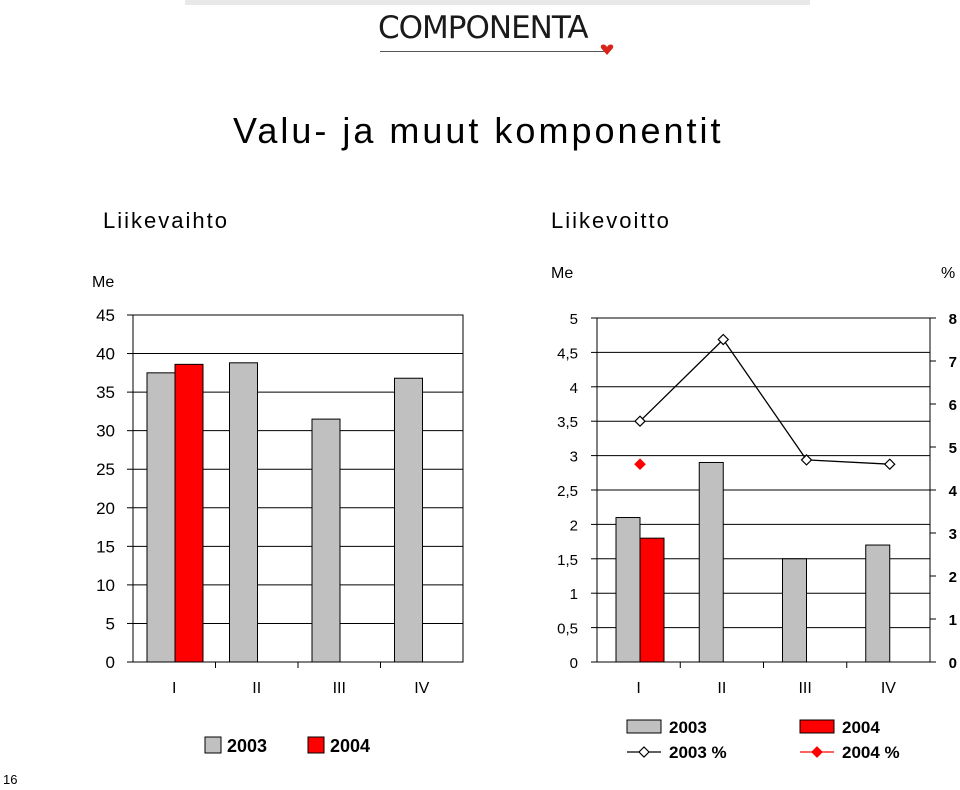  I want to click on revenue-y-tick-label: 35, so click(105, 392).